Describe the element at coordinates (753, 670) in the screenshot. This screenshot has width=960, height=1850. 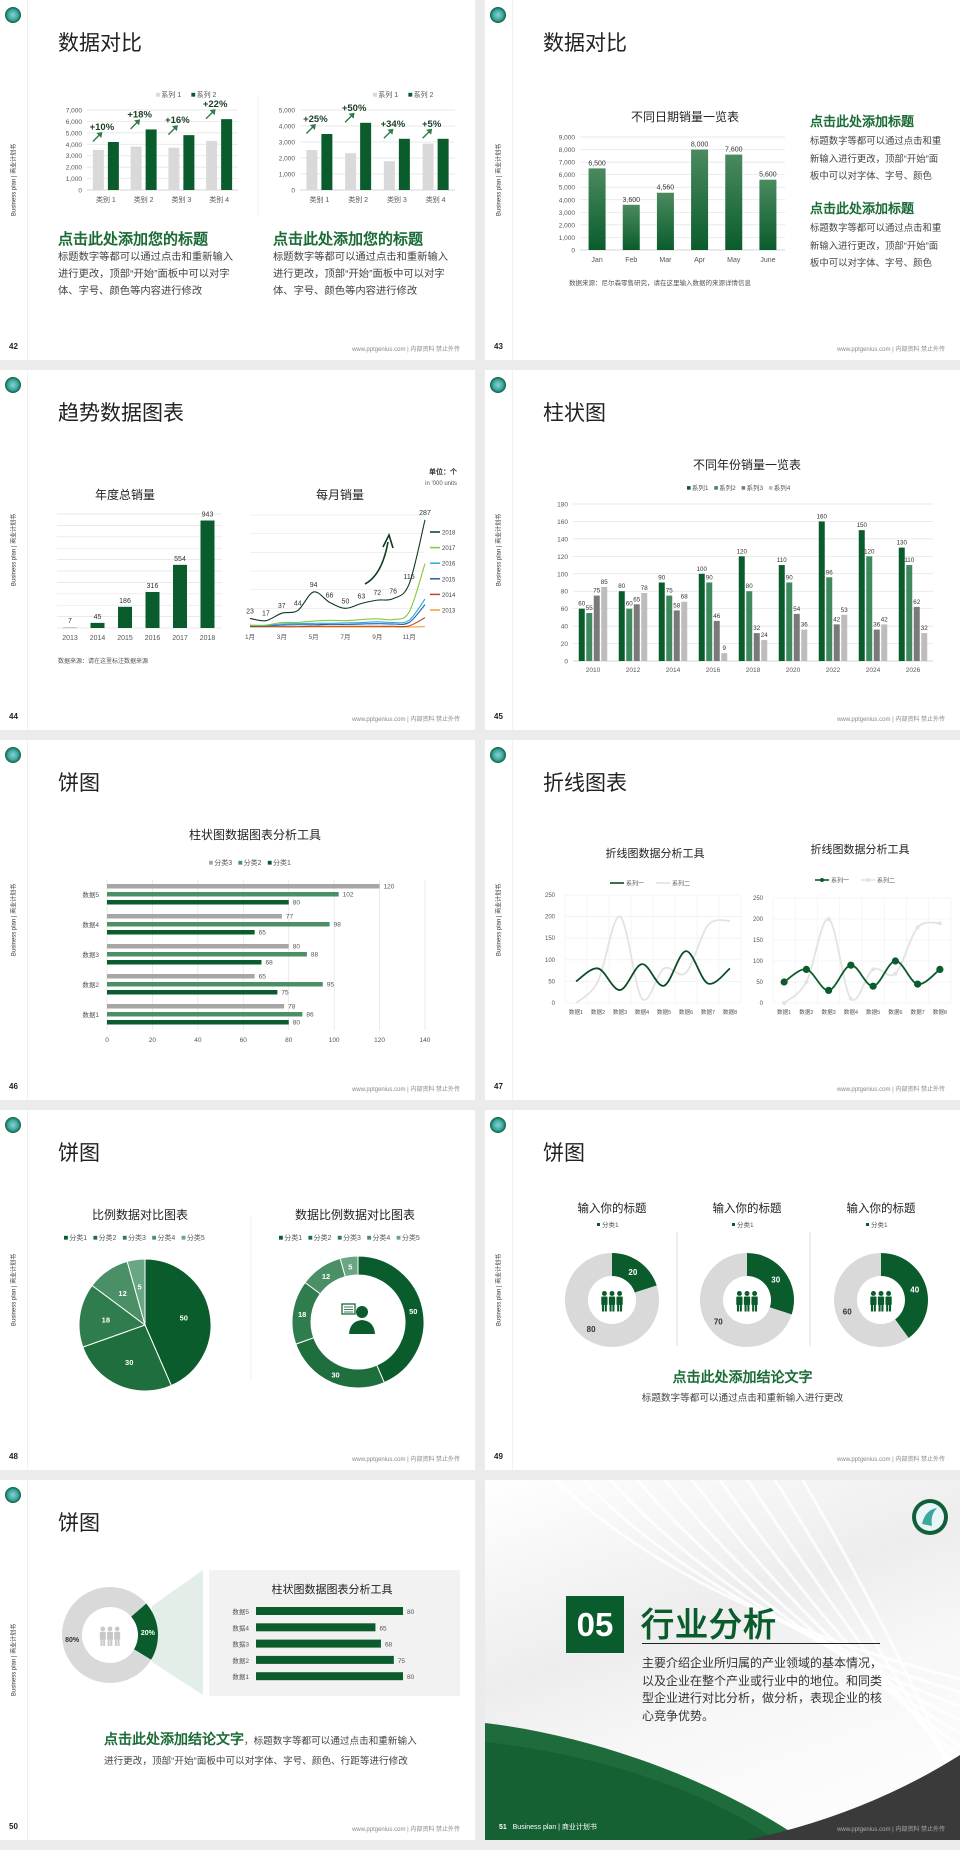
I see `category-label: 2018` at that location.